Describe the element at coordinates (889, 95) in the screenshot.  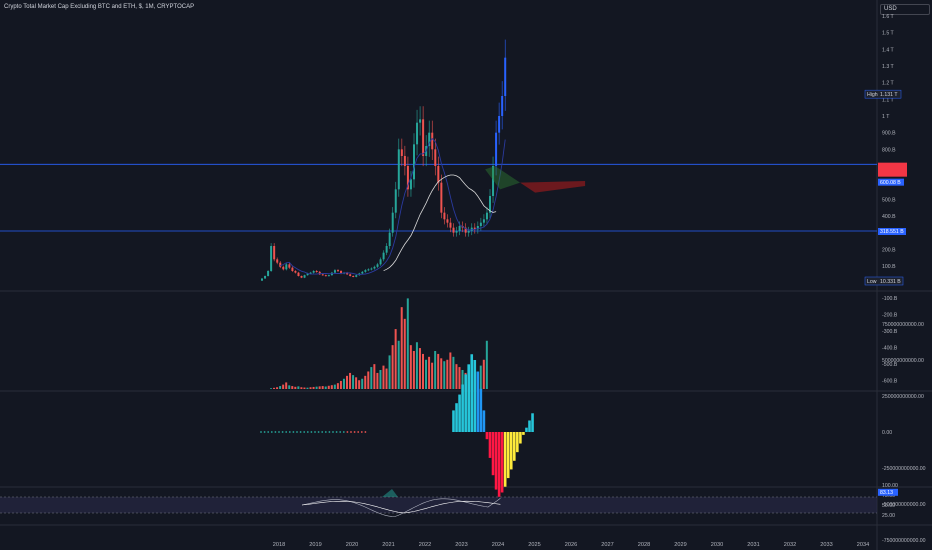
I see `high-value: 1.131 T` at that location.